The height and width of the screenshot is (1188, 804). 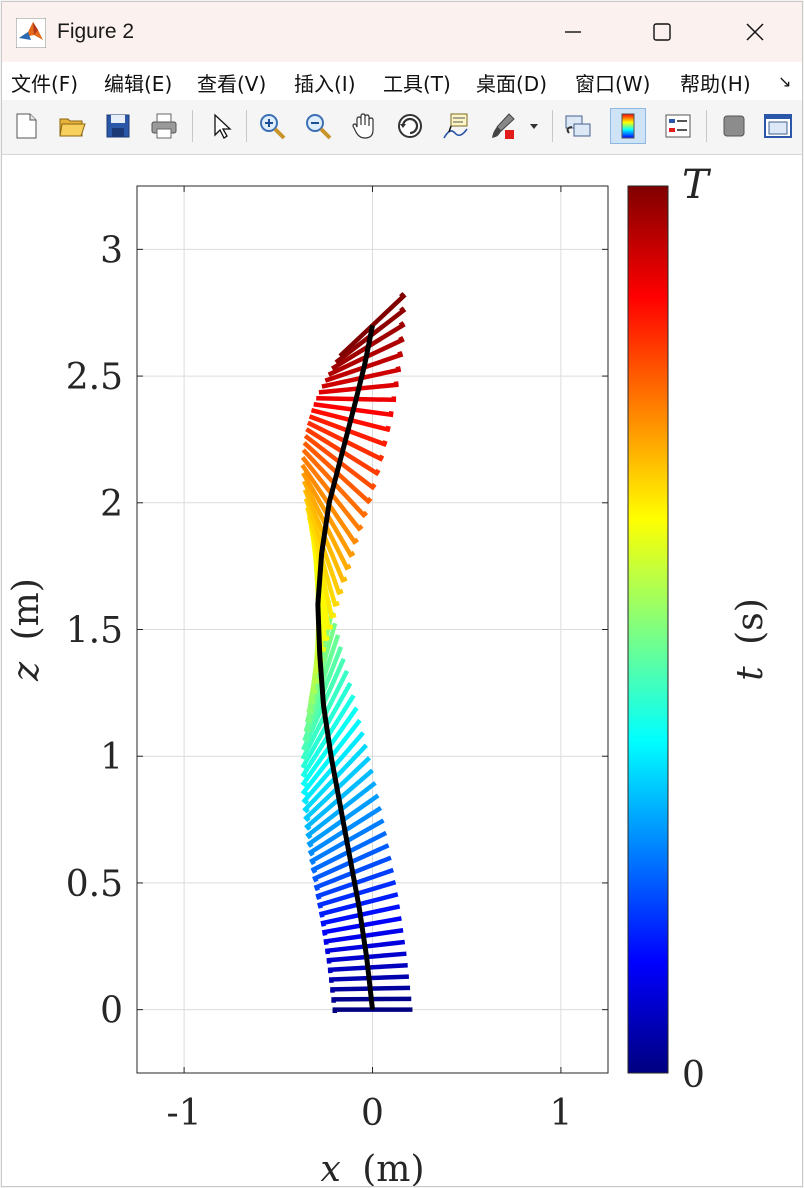 What do you see at coordinates (628, 126) in the screenshot?
I see `colorbar-button` at bounding box center [628, 126].